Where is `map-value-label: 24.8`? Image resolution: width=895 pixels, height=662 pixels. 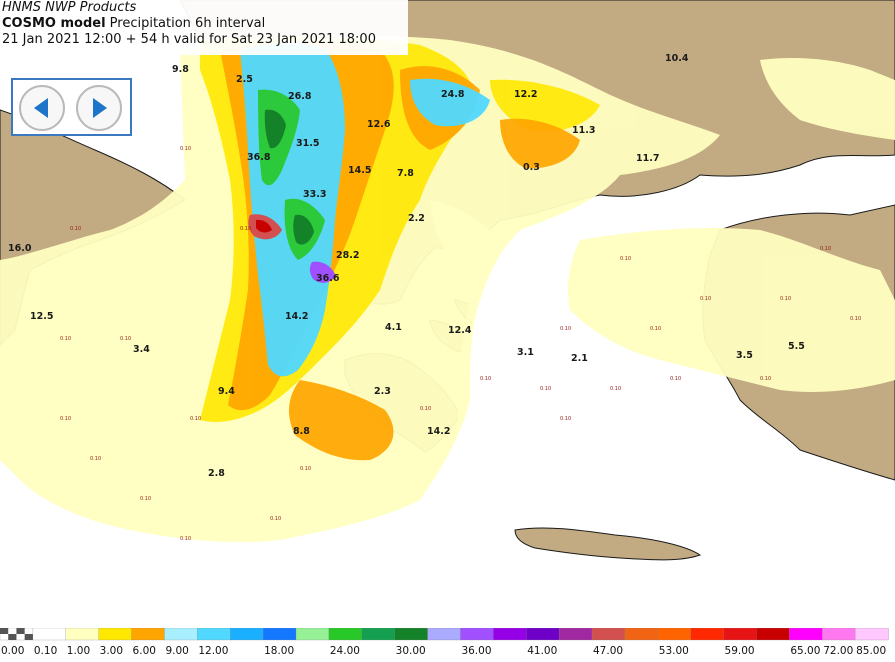
map-value-label: 24.8 is located at coordinates (453, 94).